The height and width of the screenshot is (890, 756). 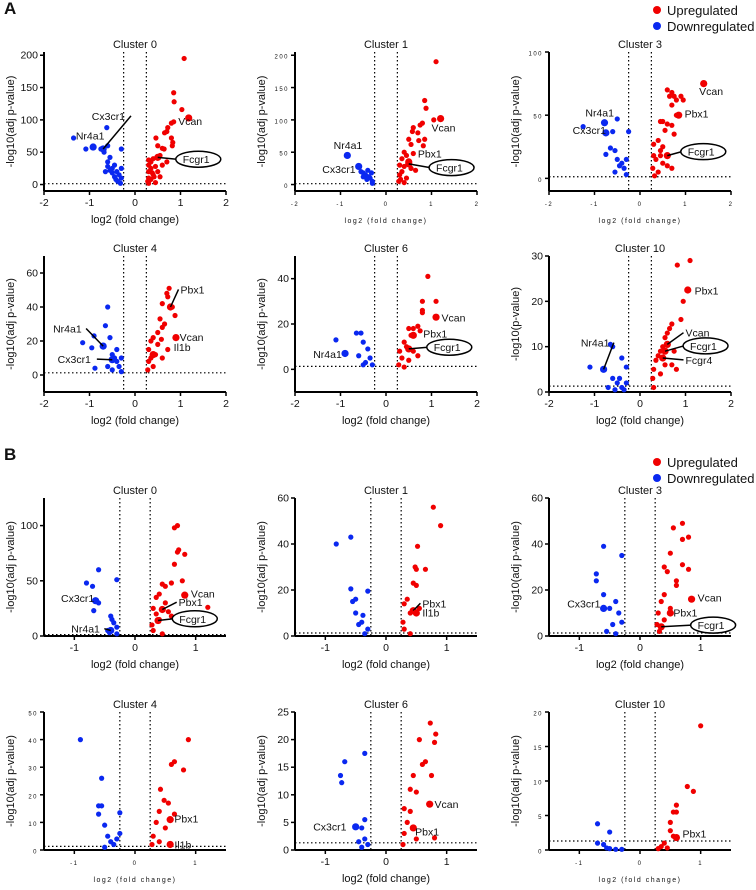 What do you see at coordinates (226, 404) in the screenshot?
I see `x-tick-label: 2` at bounding box center [226, 404].